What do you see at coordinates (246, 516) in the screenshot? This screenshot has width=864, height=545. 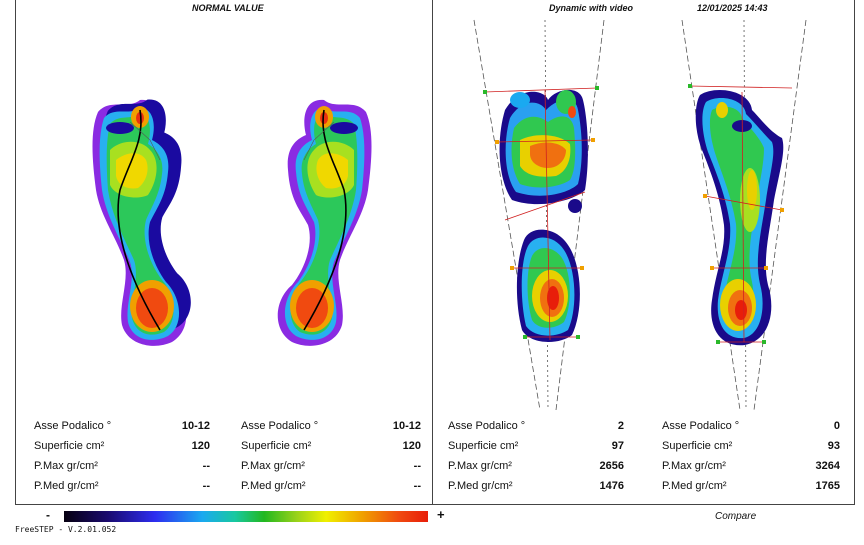 I see `pressure-color-scale` at bounding box center [246, 516].